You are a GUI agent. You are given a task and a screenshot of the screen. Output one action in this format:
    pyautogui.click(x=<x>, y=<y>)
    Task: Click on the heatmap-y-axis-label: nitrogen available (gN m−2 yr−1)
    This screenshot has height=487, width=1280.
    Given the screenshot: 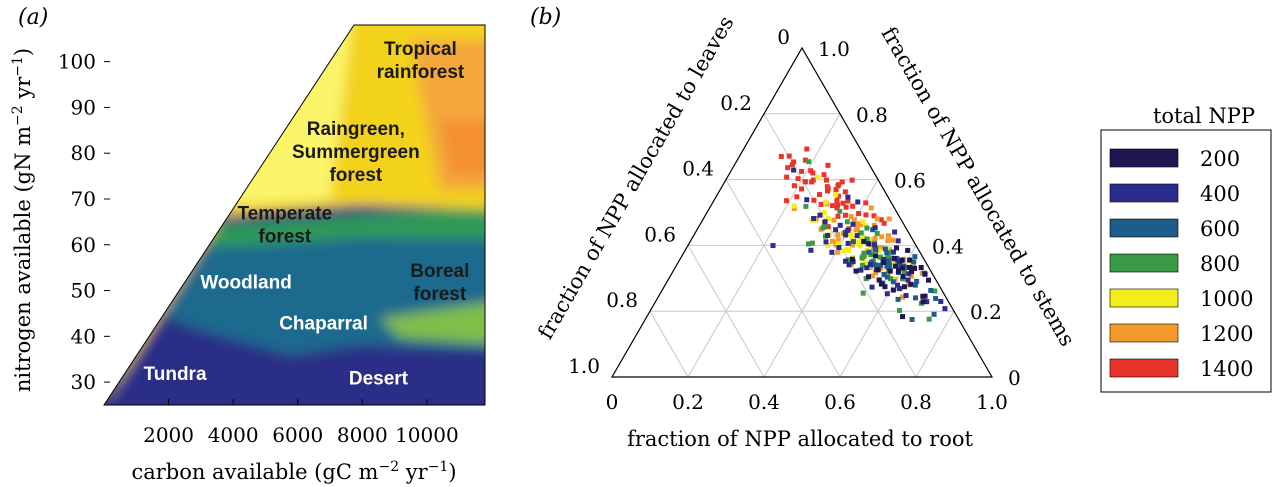 What is the action you would take?
    pyautogui.click(x=22, y=220)
    